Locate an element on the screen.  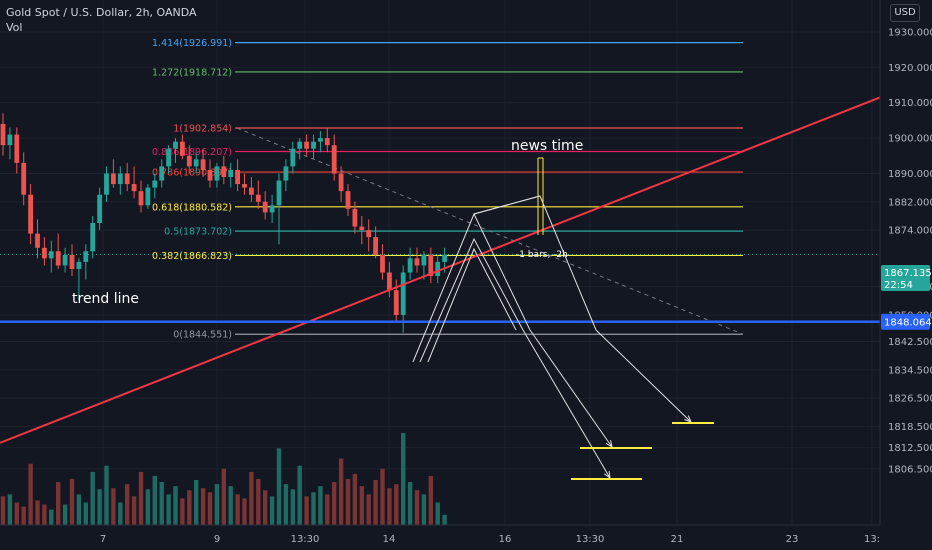
time-tick-label: 13:30 is located at coordinates (590, 539).